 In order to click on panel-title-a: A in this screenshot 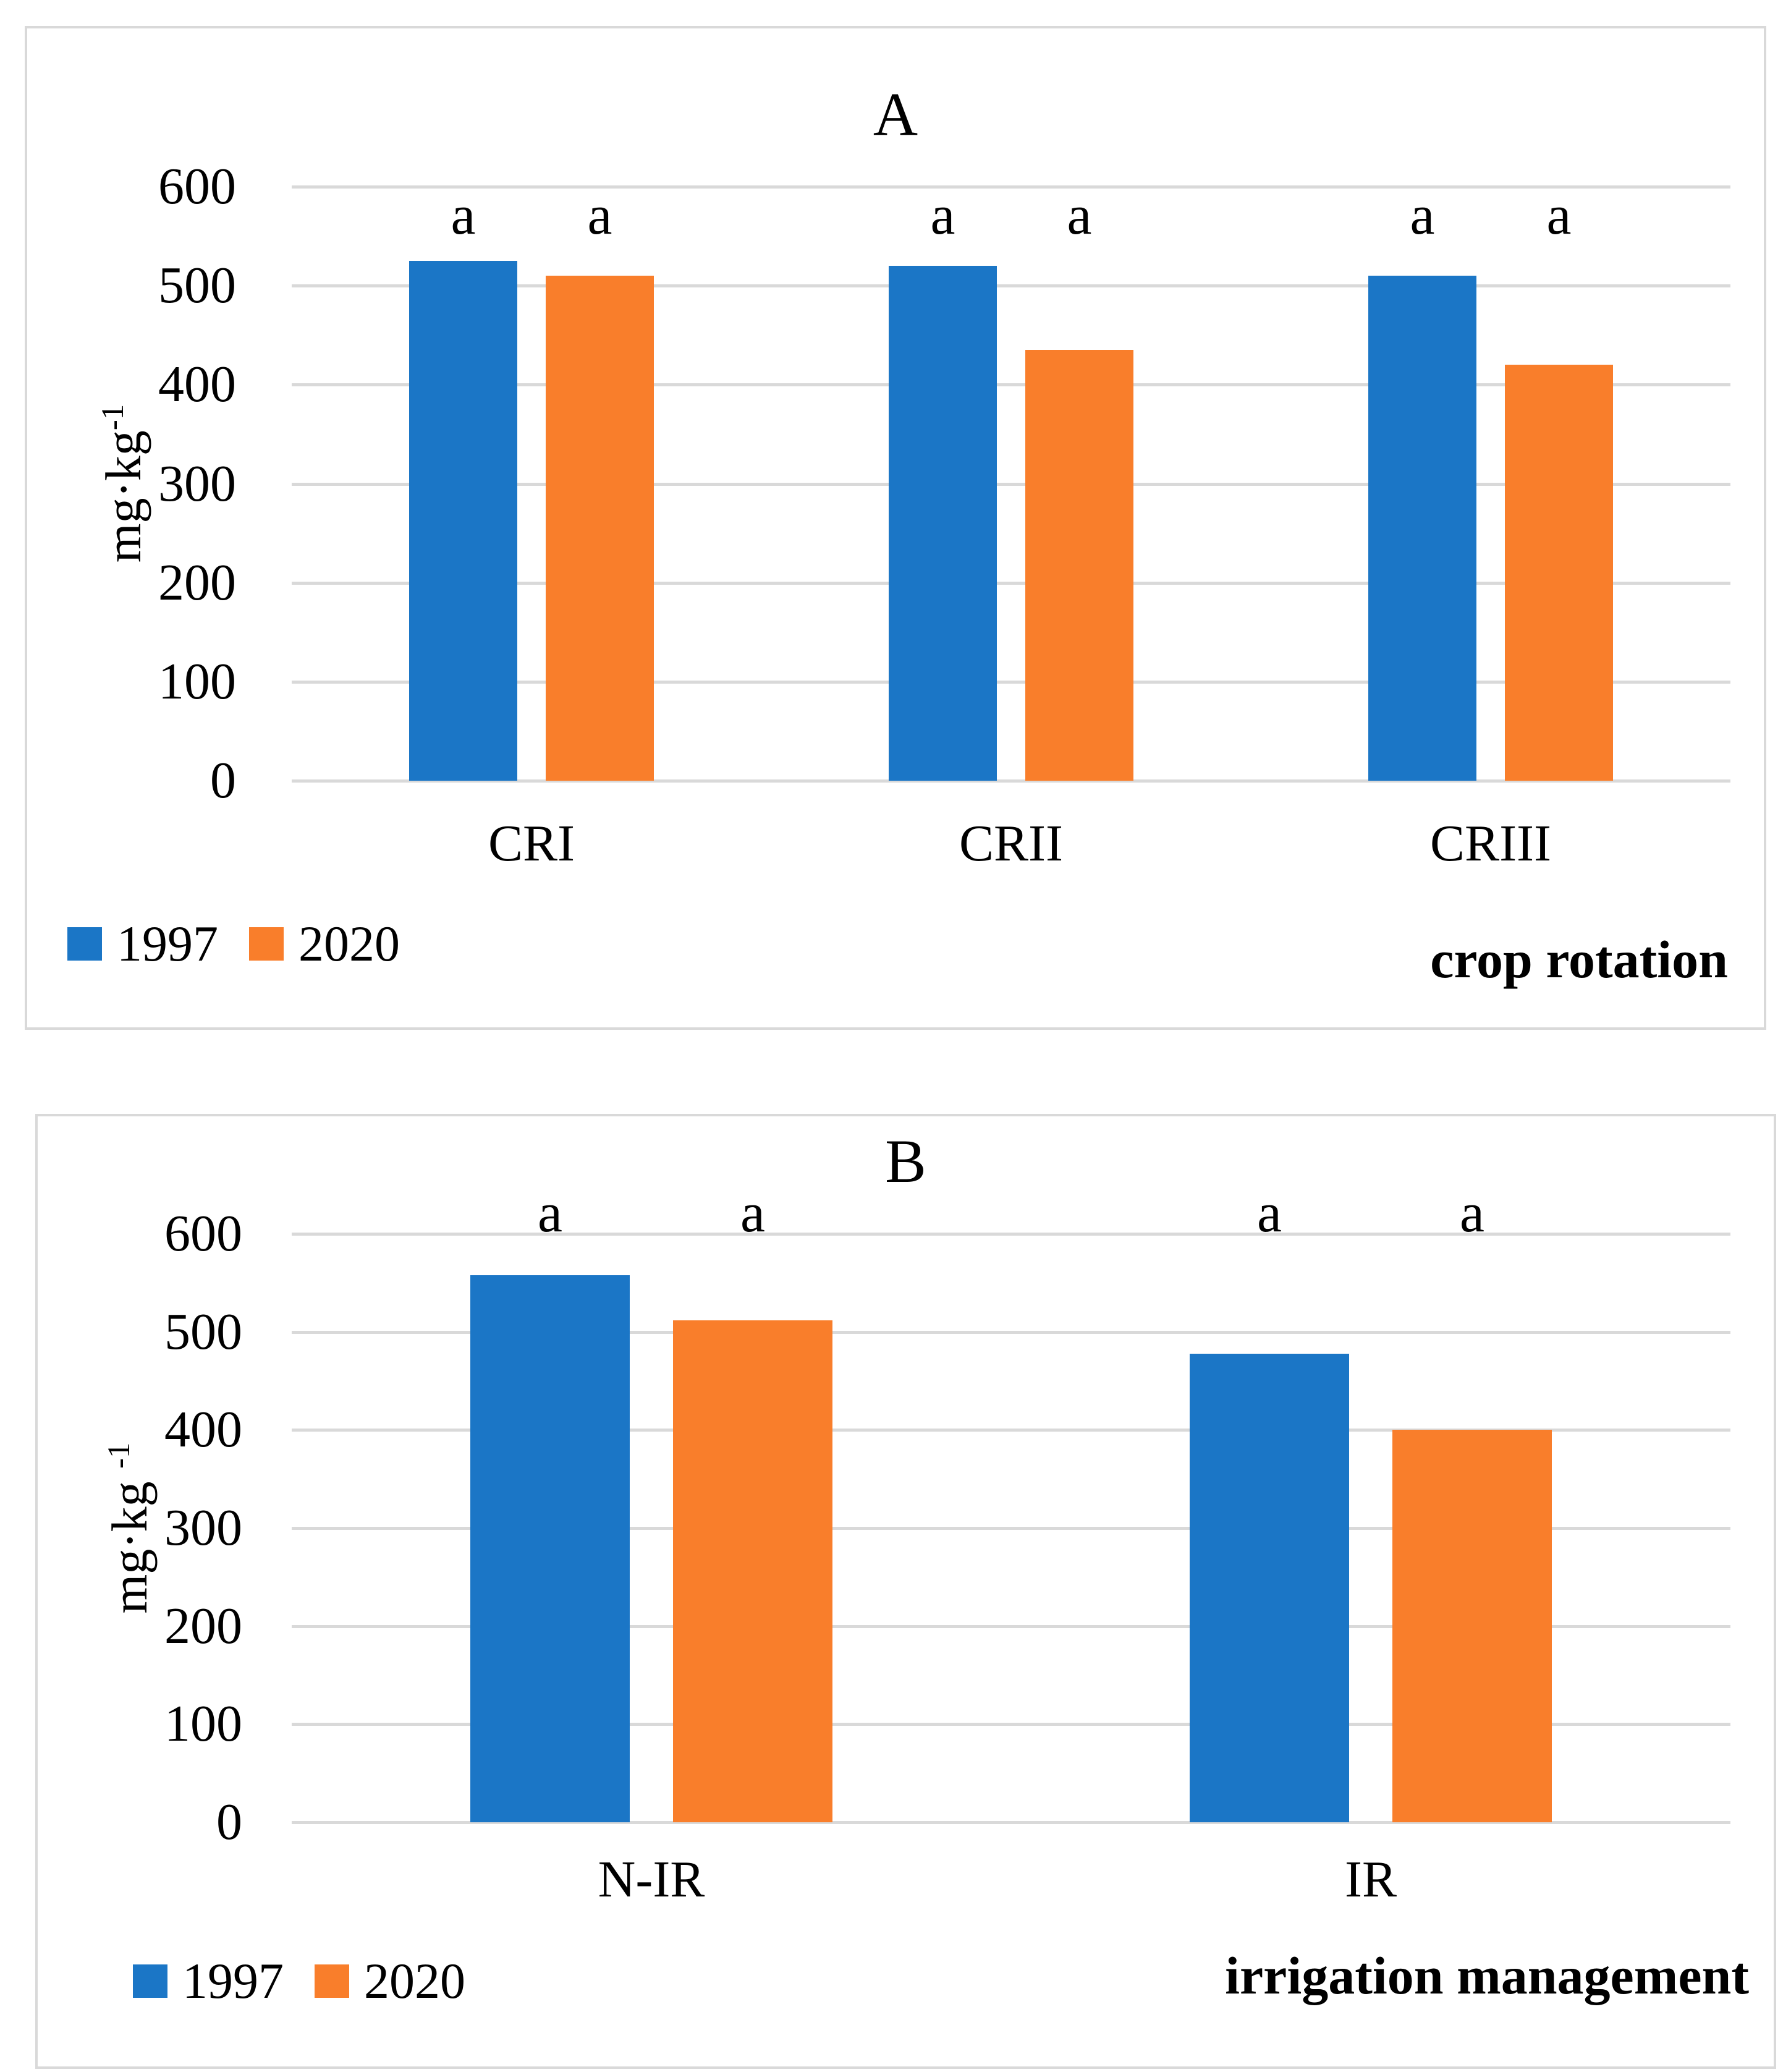, I will do `click(895, 114)`.